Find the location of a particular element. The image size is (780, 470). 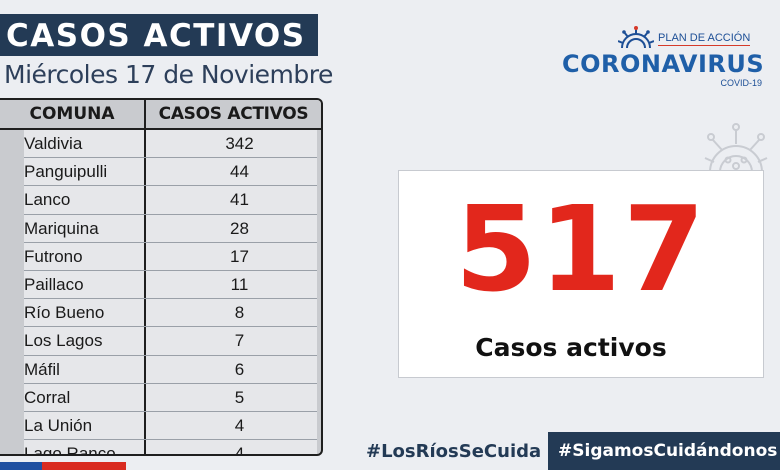

comuna-cell: La Unión is located at coordinates (85, 425).